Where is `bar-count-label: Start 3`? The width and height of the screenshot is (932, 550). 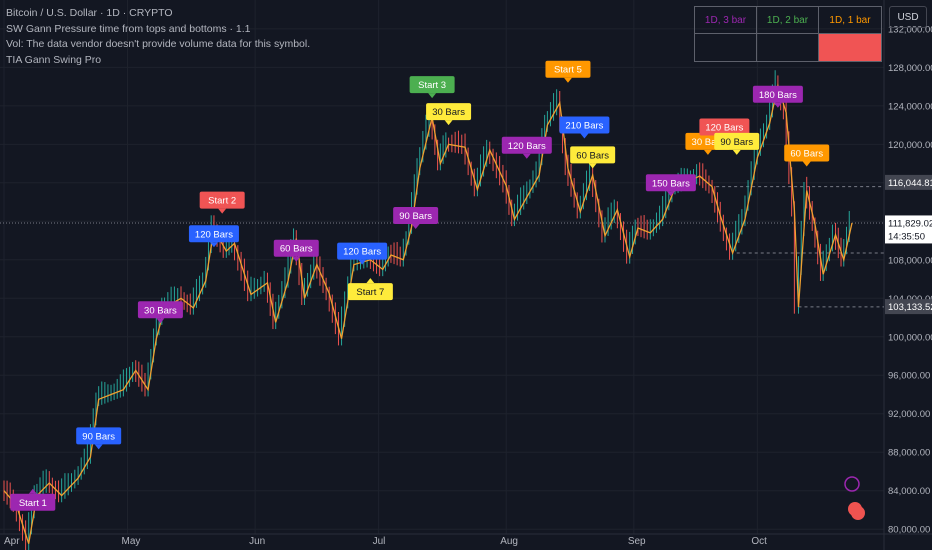 bar-count-label: Start 3 is located at coordinates (432, 87).